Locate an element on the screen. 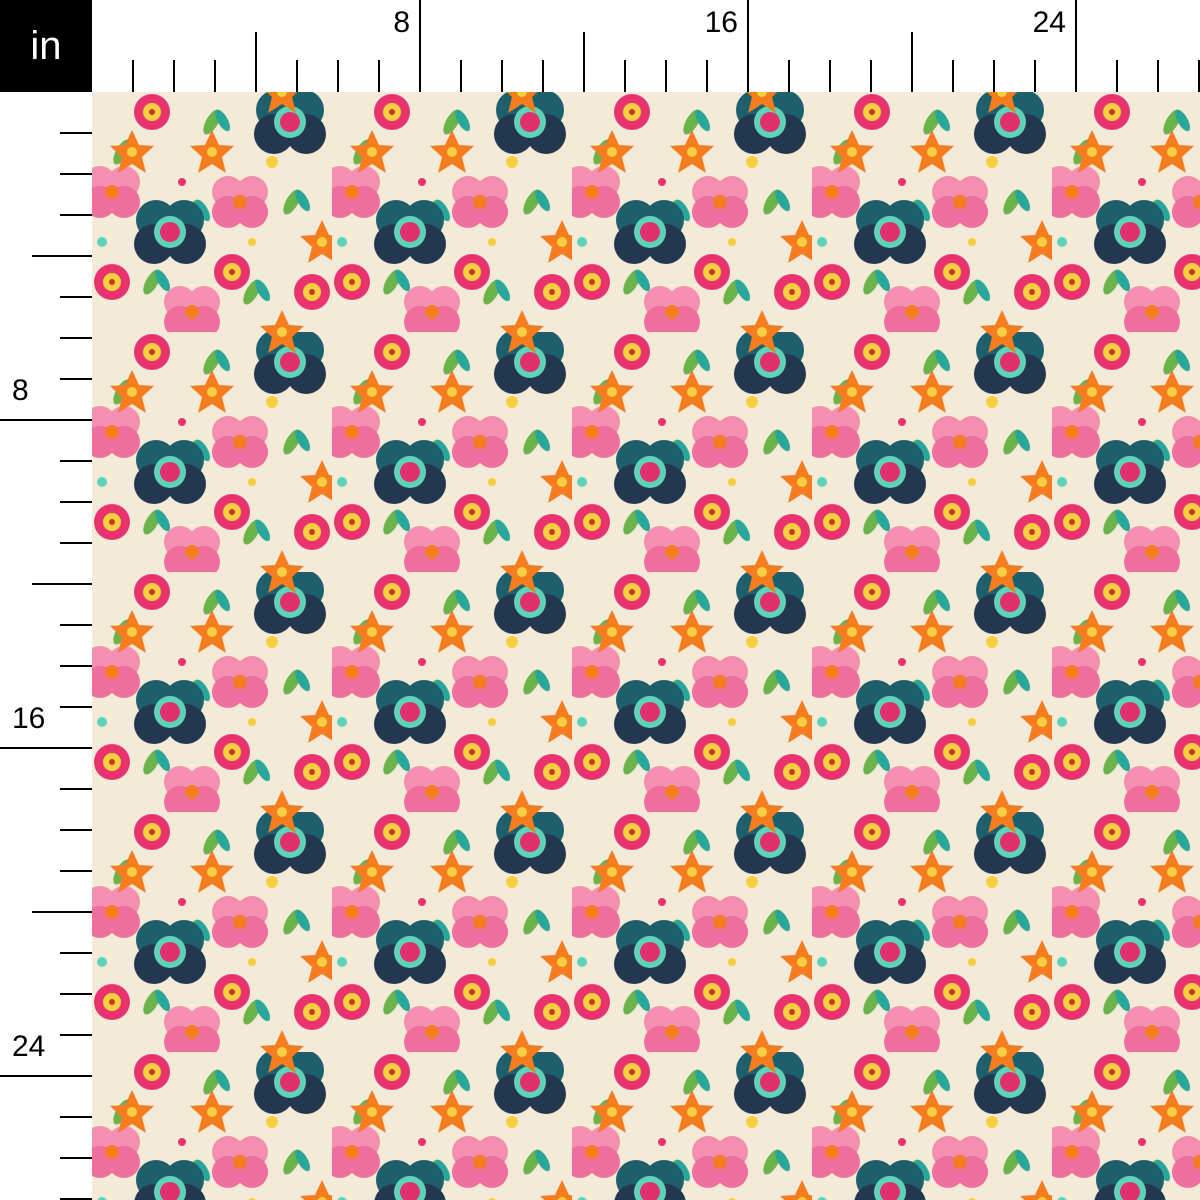 Image resolution: width=1200 pixels, height=1200 pixels. left-ruler-label: 24 is located at coordinates (29, 1046).